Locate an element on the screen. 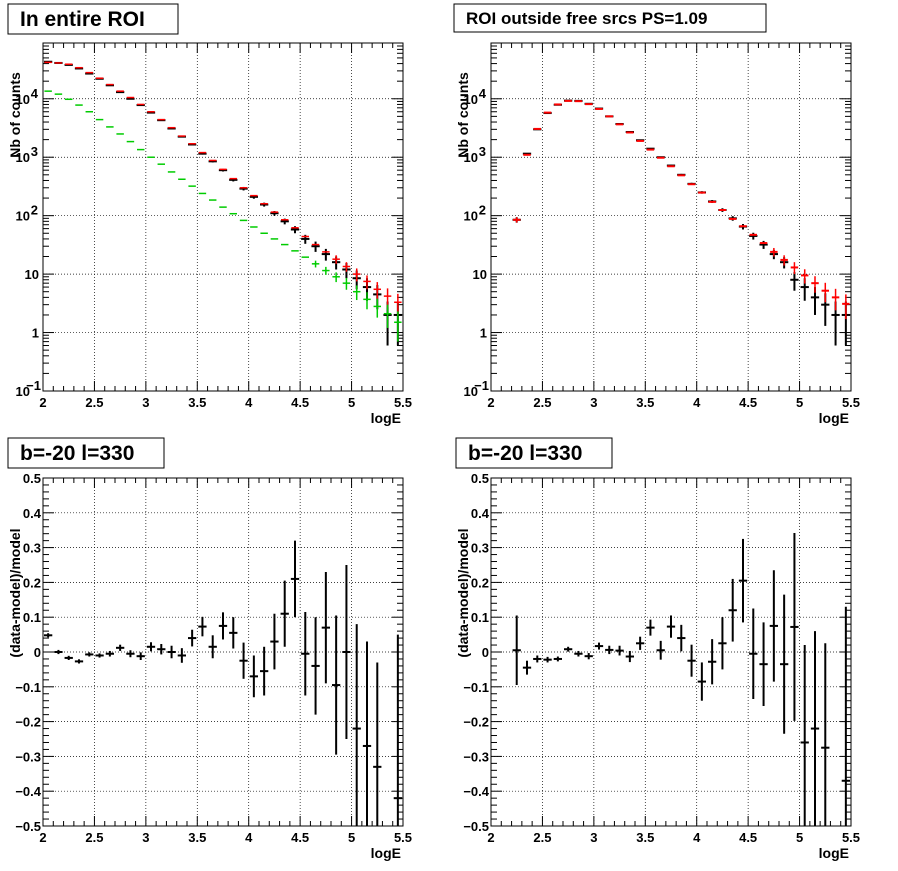 Image resolution: width=898 pixels, height=871 pixels. chart-title: b=-20 l=330 is located at coordinates (525, 453).